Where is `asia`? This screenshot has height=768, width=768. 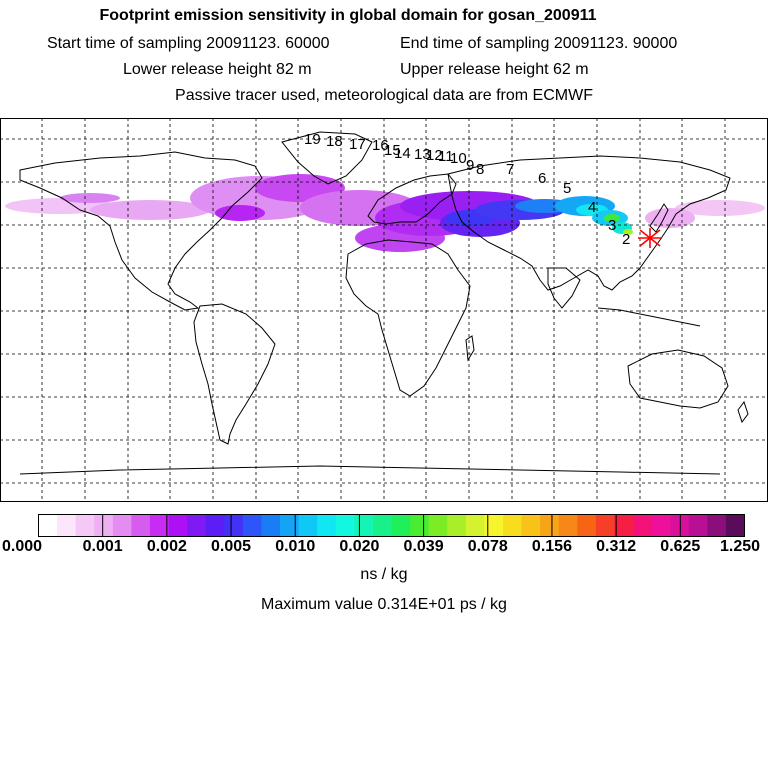
asia is located at coordinates (589, 223).